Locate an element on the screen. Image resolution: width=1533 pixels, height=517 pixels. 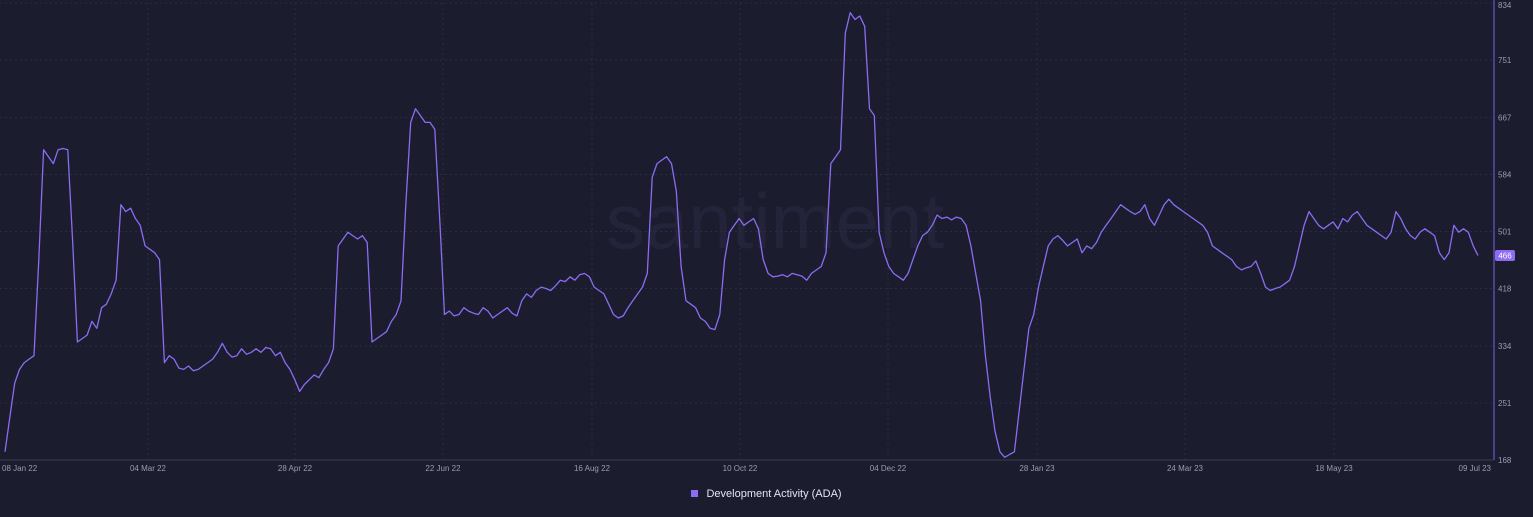
y-tick-label: 584 is located at coordinates (1505, 175).